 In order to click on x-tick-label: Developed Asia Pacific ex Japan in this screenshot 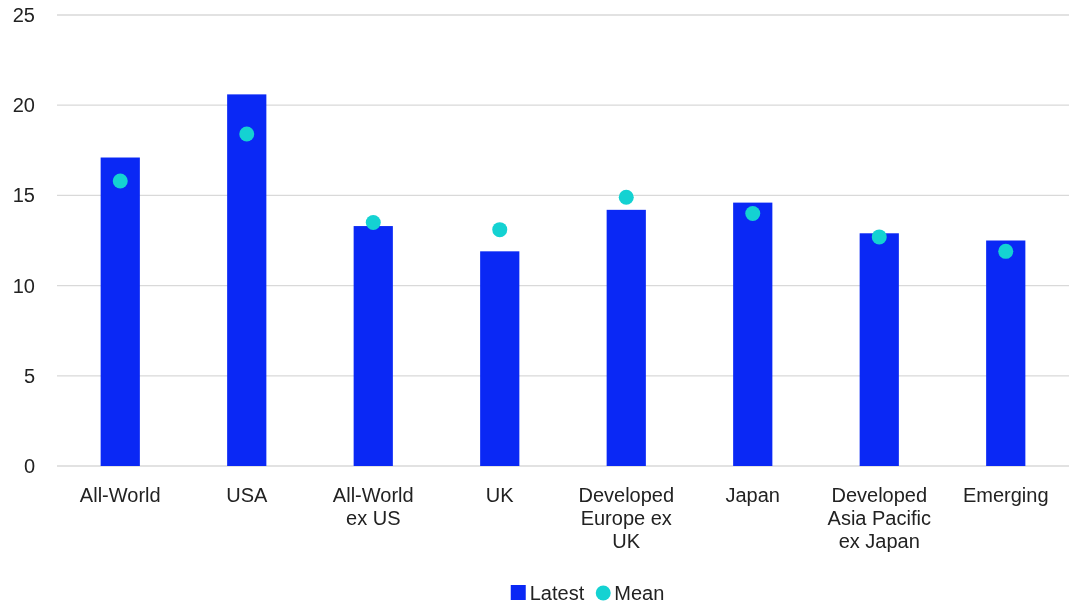, I will do `click(879, 518)`.